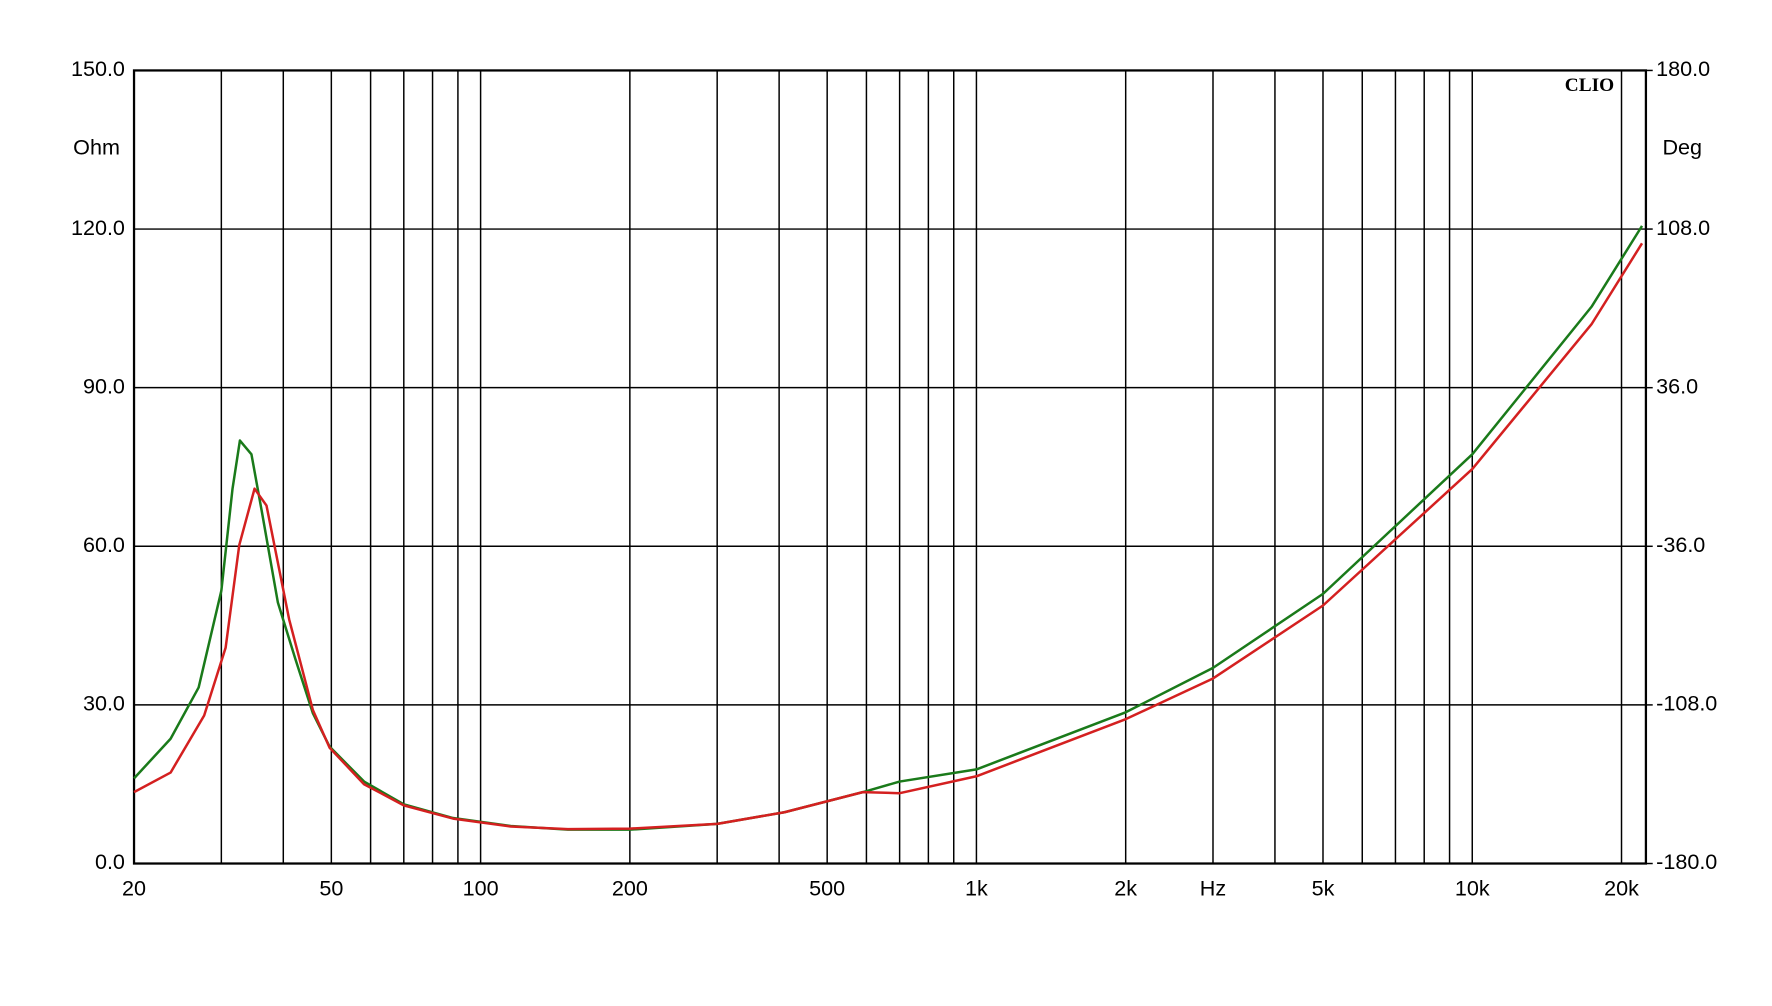 This screenshot has width=1772, height=1006. Describe the element at coordinates (1686, 703) in the screenshot. I see `y2-tick-label: -108.0` at that location.